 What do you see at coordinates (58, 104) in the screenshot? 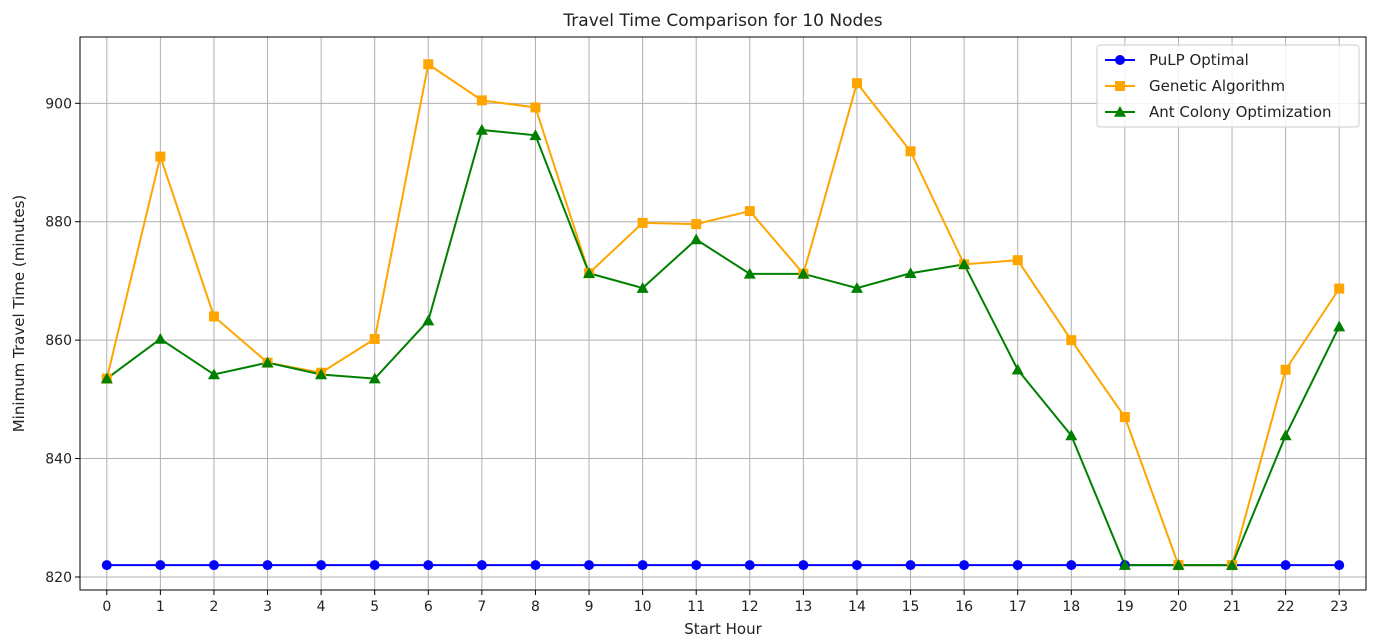
I see `y-tick-label: 900` at bounding box center [58, 104].